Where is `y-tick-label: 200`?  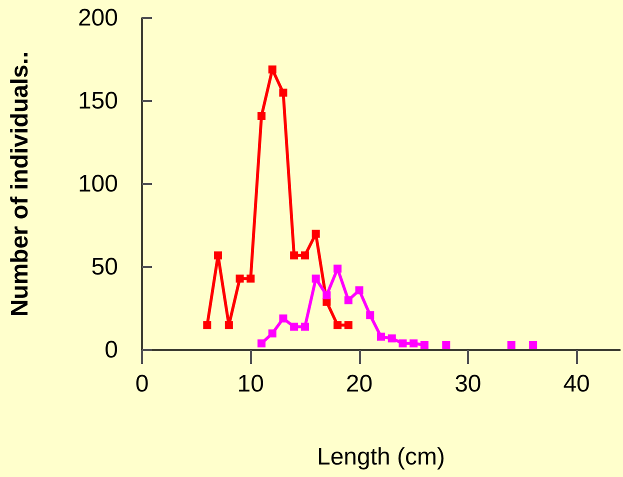 y-tick-label: 200 is located at coordinates (98, 18).